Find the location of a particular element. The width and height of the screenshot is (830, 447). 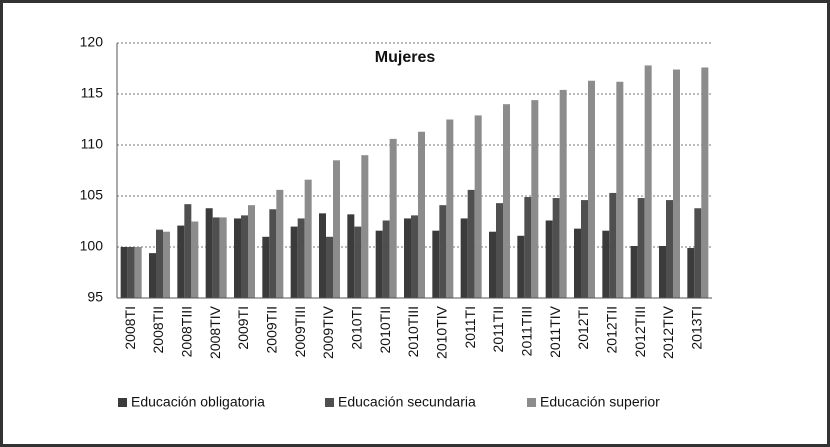

y-tick-label: 120 is located at coordinates (92, 42).